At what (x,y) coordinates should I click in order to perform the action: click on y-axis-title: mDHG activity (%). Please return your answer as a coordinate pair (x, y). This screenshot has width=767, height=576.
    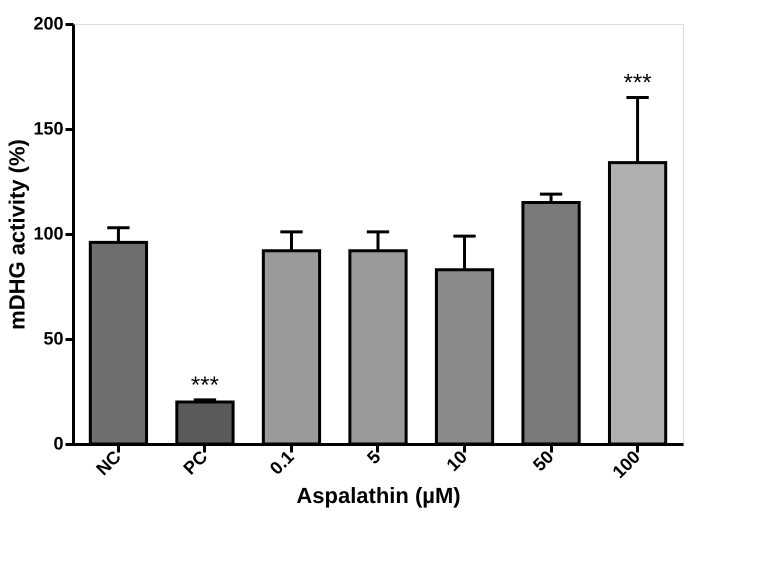
    Looking at the image, I should click on (17, 234).